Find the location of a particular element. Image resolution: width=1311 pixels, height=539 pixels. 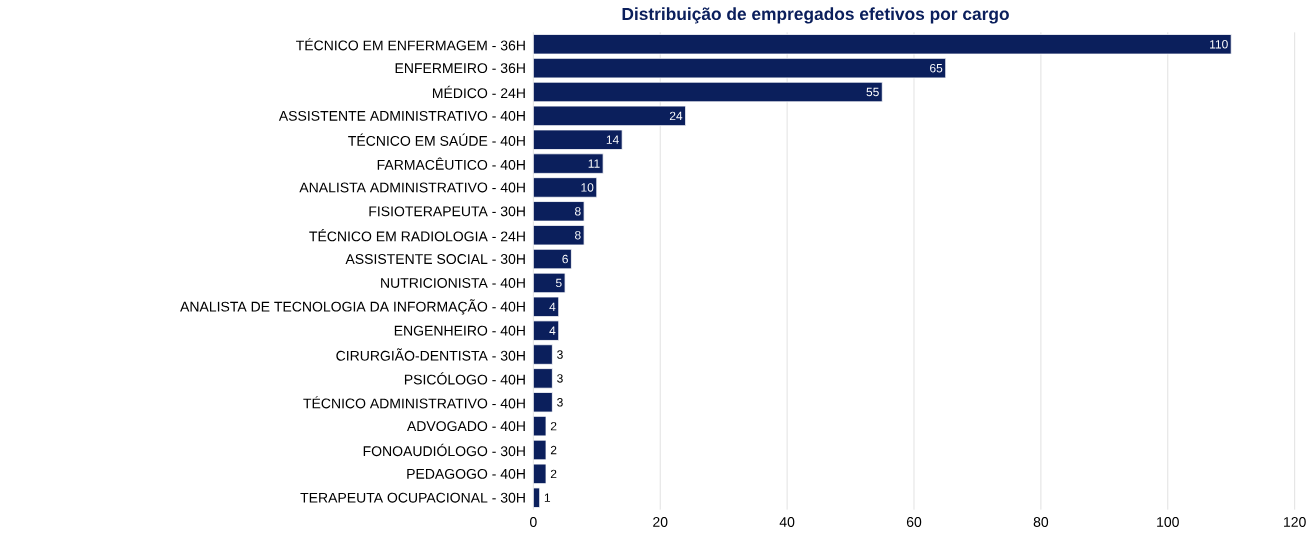

x-tick-label: 0 is located at coordinates (533, 522).